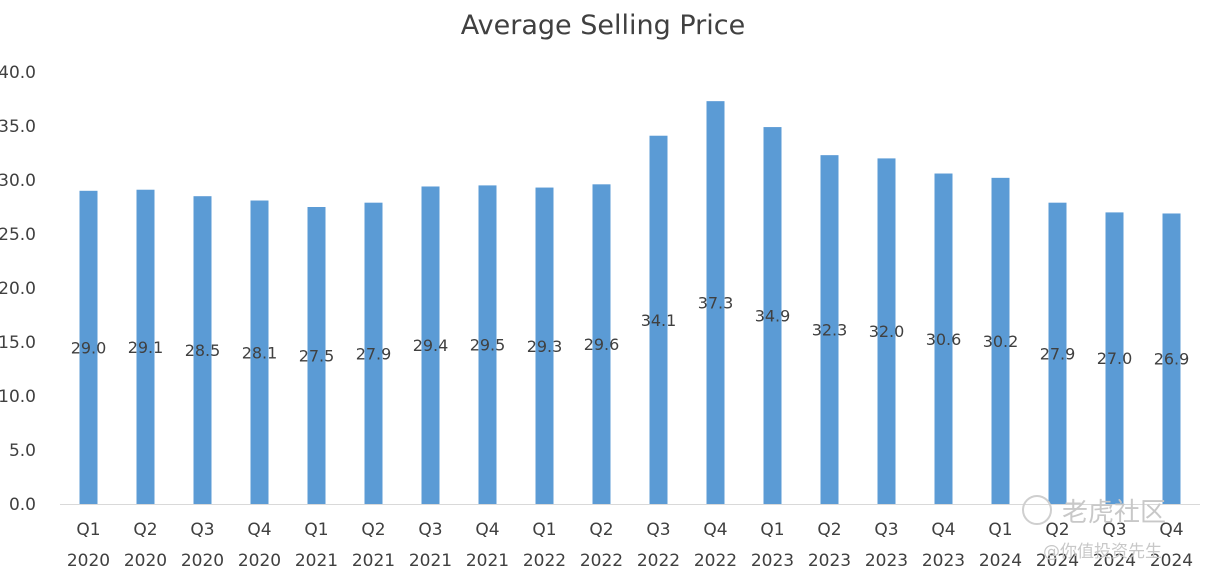  I want to click on watermark: 老虎社区 @你值投资先生, so click(1094, 528).